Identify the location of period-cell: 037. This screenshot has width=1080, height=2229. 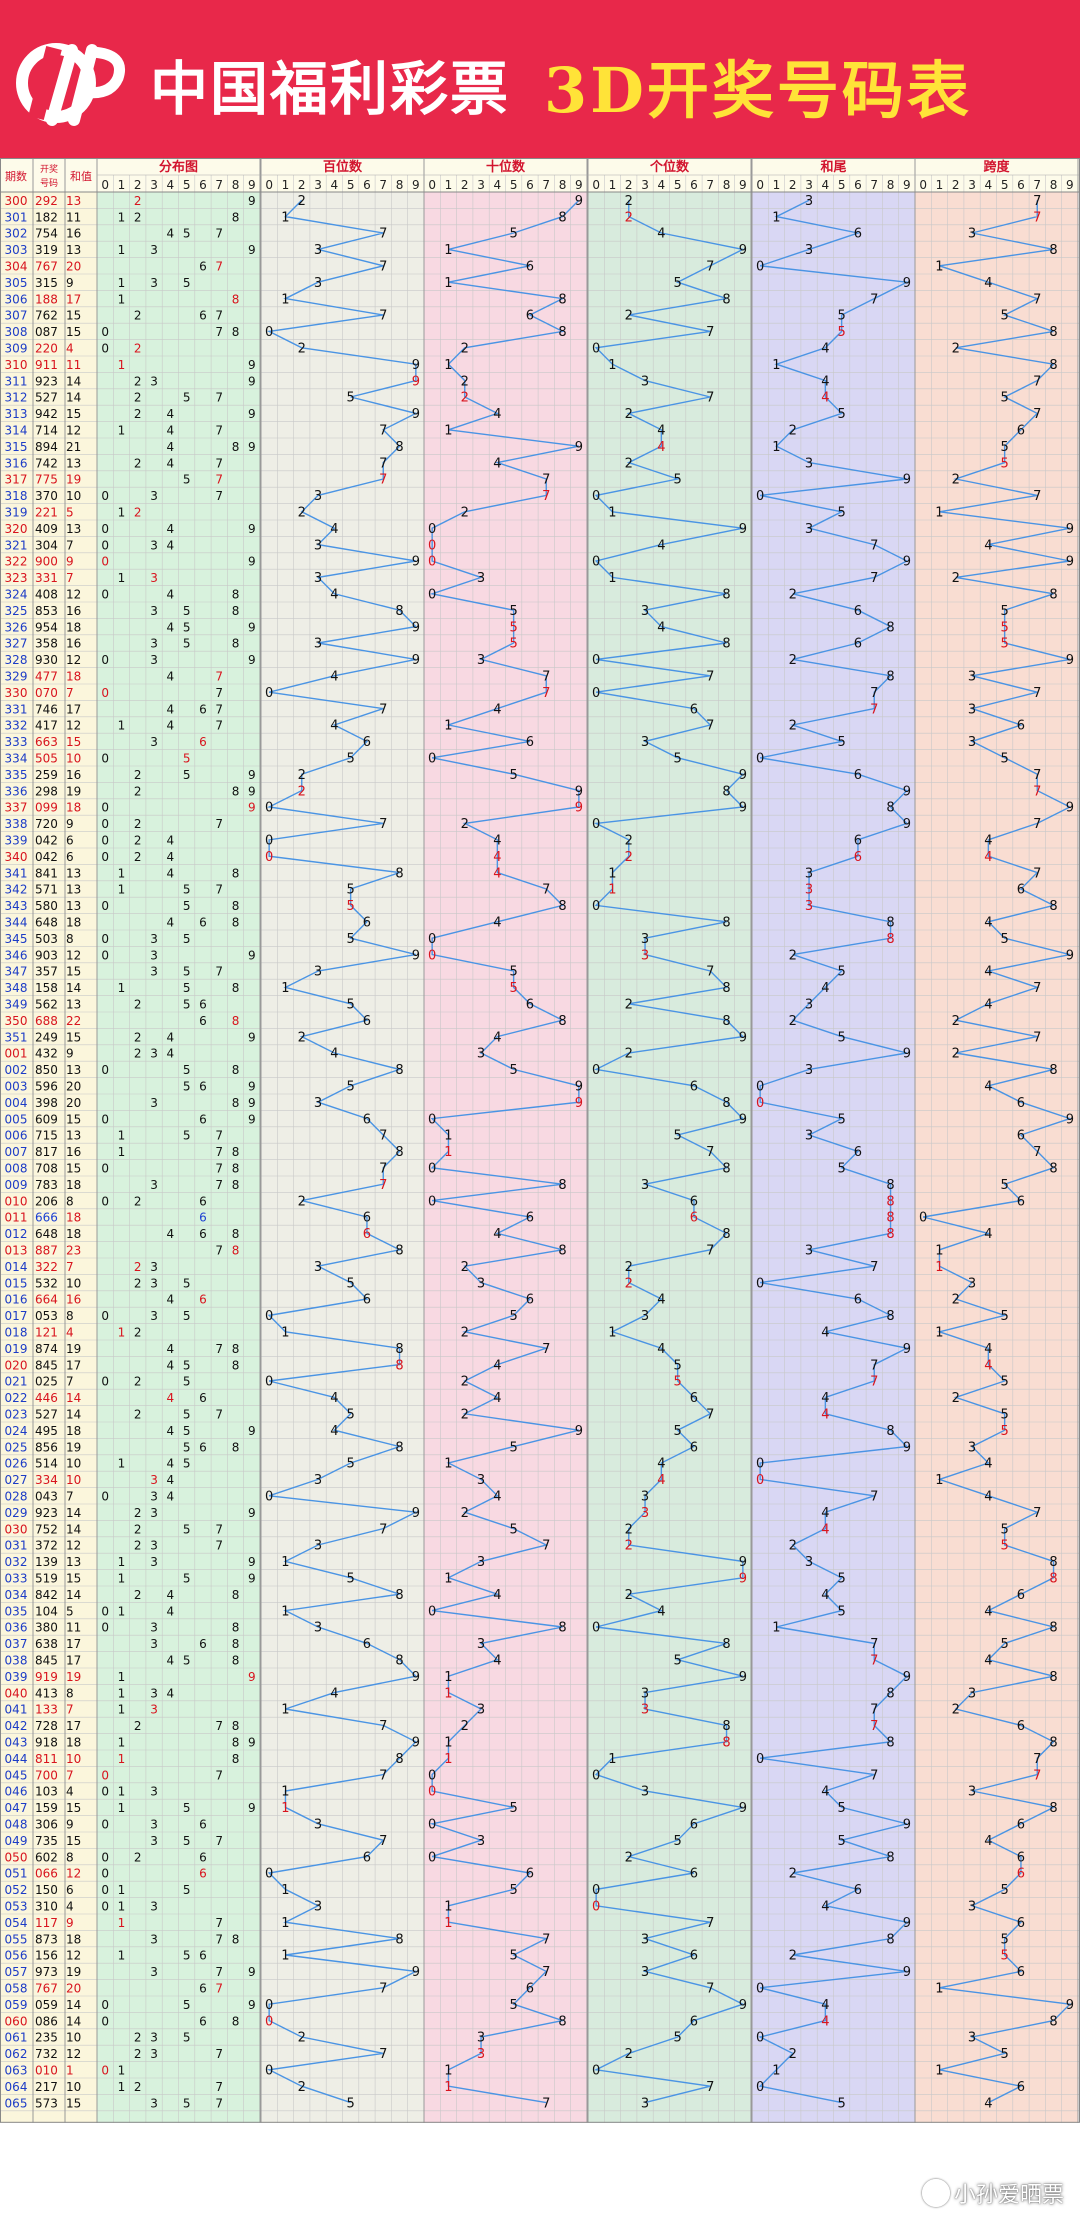
(16, 1644).